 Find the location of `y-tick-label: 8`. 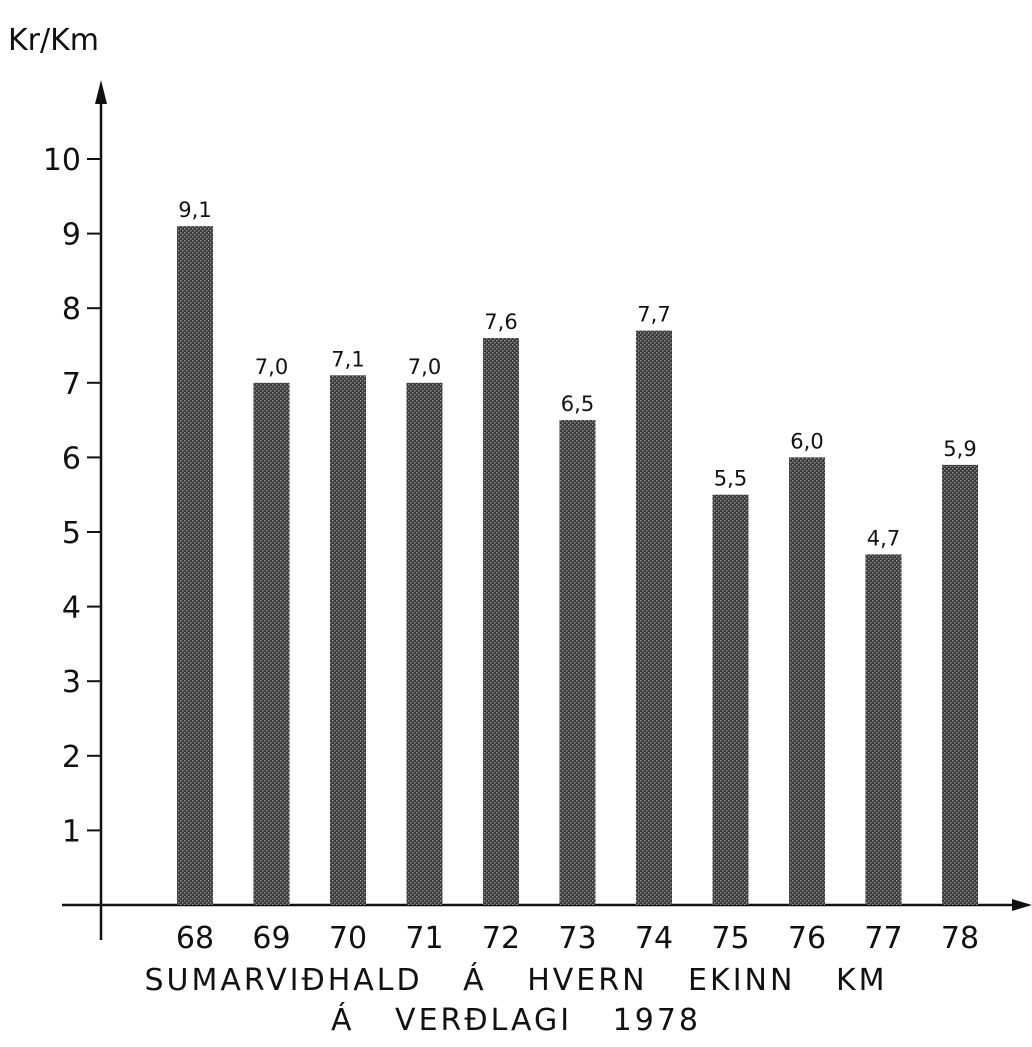

y-tick-label: 8 is located at coordinates (71, 309).